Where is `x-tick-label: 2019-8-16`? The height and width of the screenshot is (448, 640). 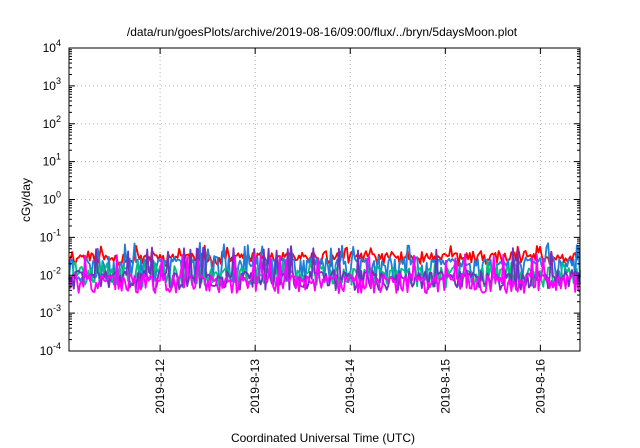 x-tick-label: 2019-8-16 is located at coordinates (540, 386).